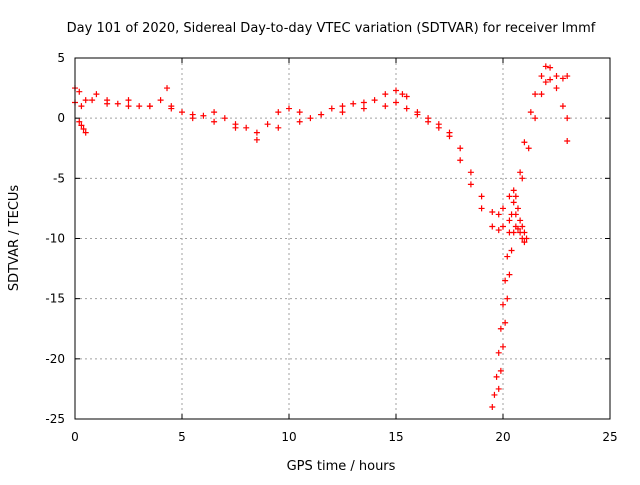  What do you see at coordinates (75, 437) in the screenshot?
I see `x-tick-label: 0` at bounding box center [75, 437].